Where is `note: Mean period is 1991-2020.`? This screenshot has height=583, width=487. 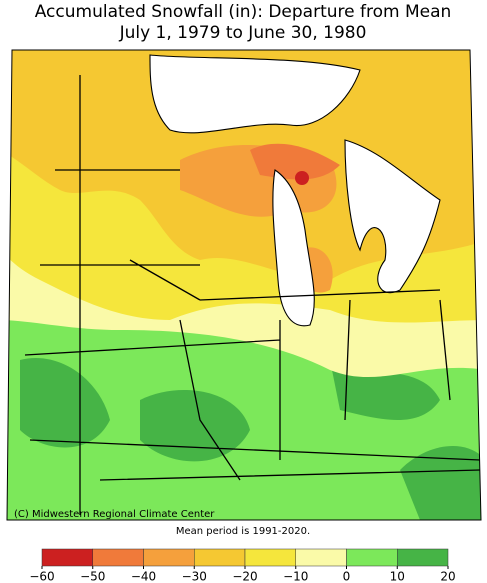 note: Mean period is 1991-2020. is located at coordinates (243, 531).